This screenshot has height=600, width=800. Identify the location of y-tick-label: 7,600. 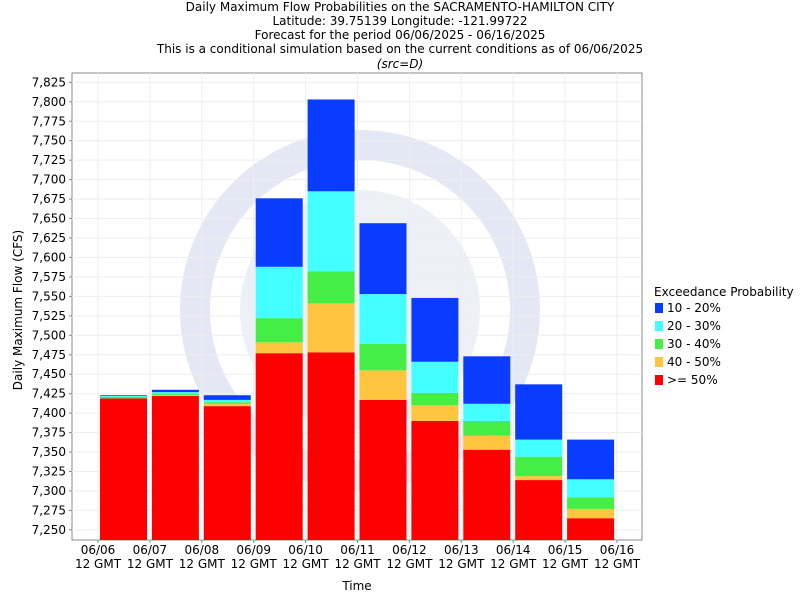
(49, 257).